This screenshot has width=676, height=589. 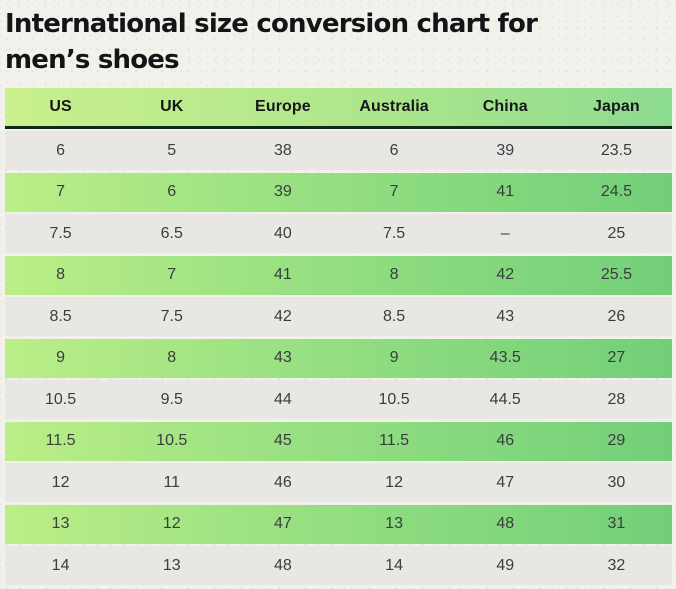 I want to click on table-cell: 24.5, so click(x=616, y=191).